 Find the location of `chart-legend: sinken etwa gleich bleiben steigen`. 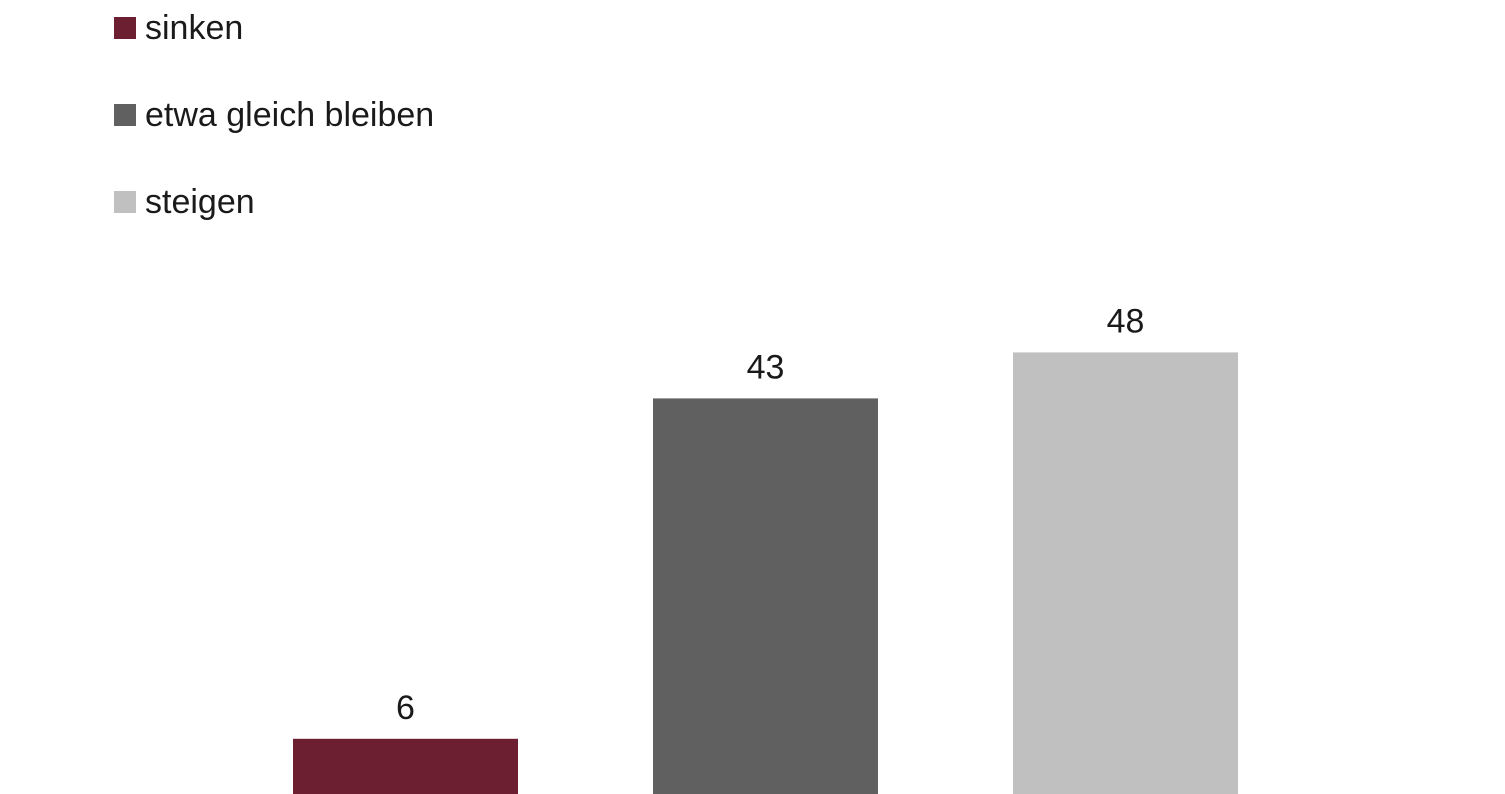

chart-legend: sinken etwa gleich bleiben steigen is located at coordinates (274, 136).